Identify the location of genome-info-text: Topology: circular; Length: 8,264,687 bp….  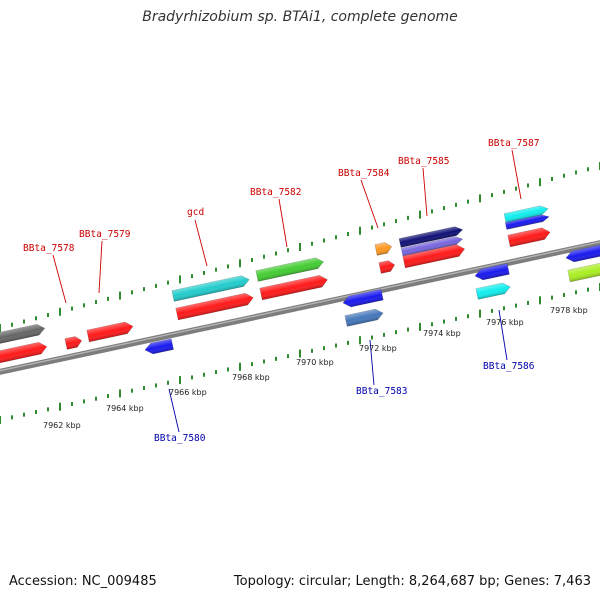
(412, 581).